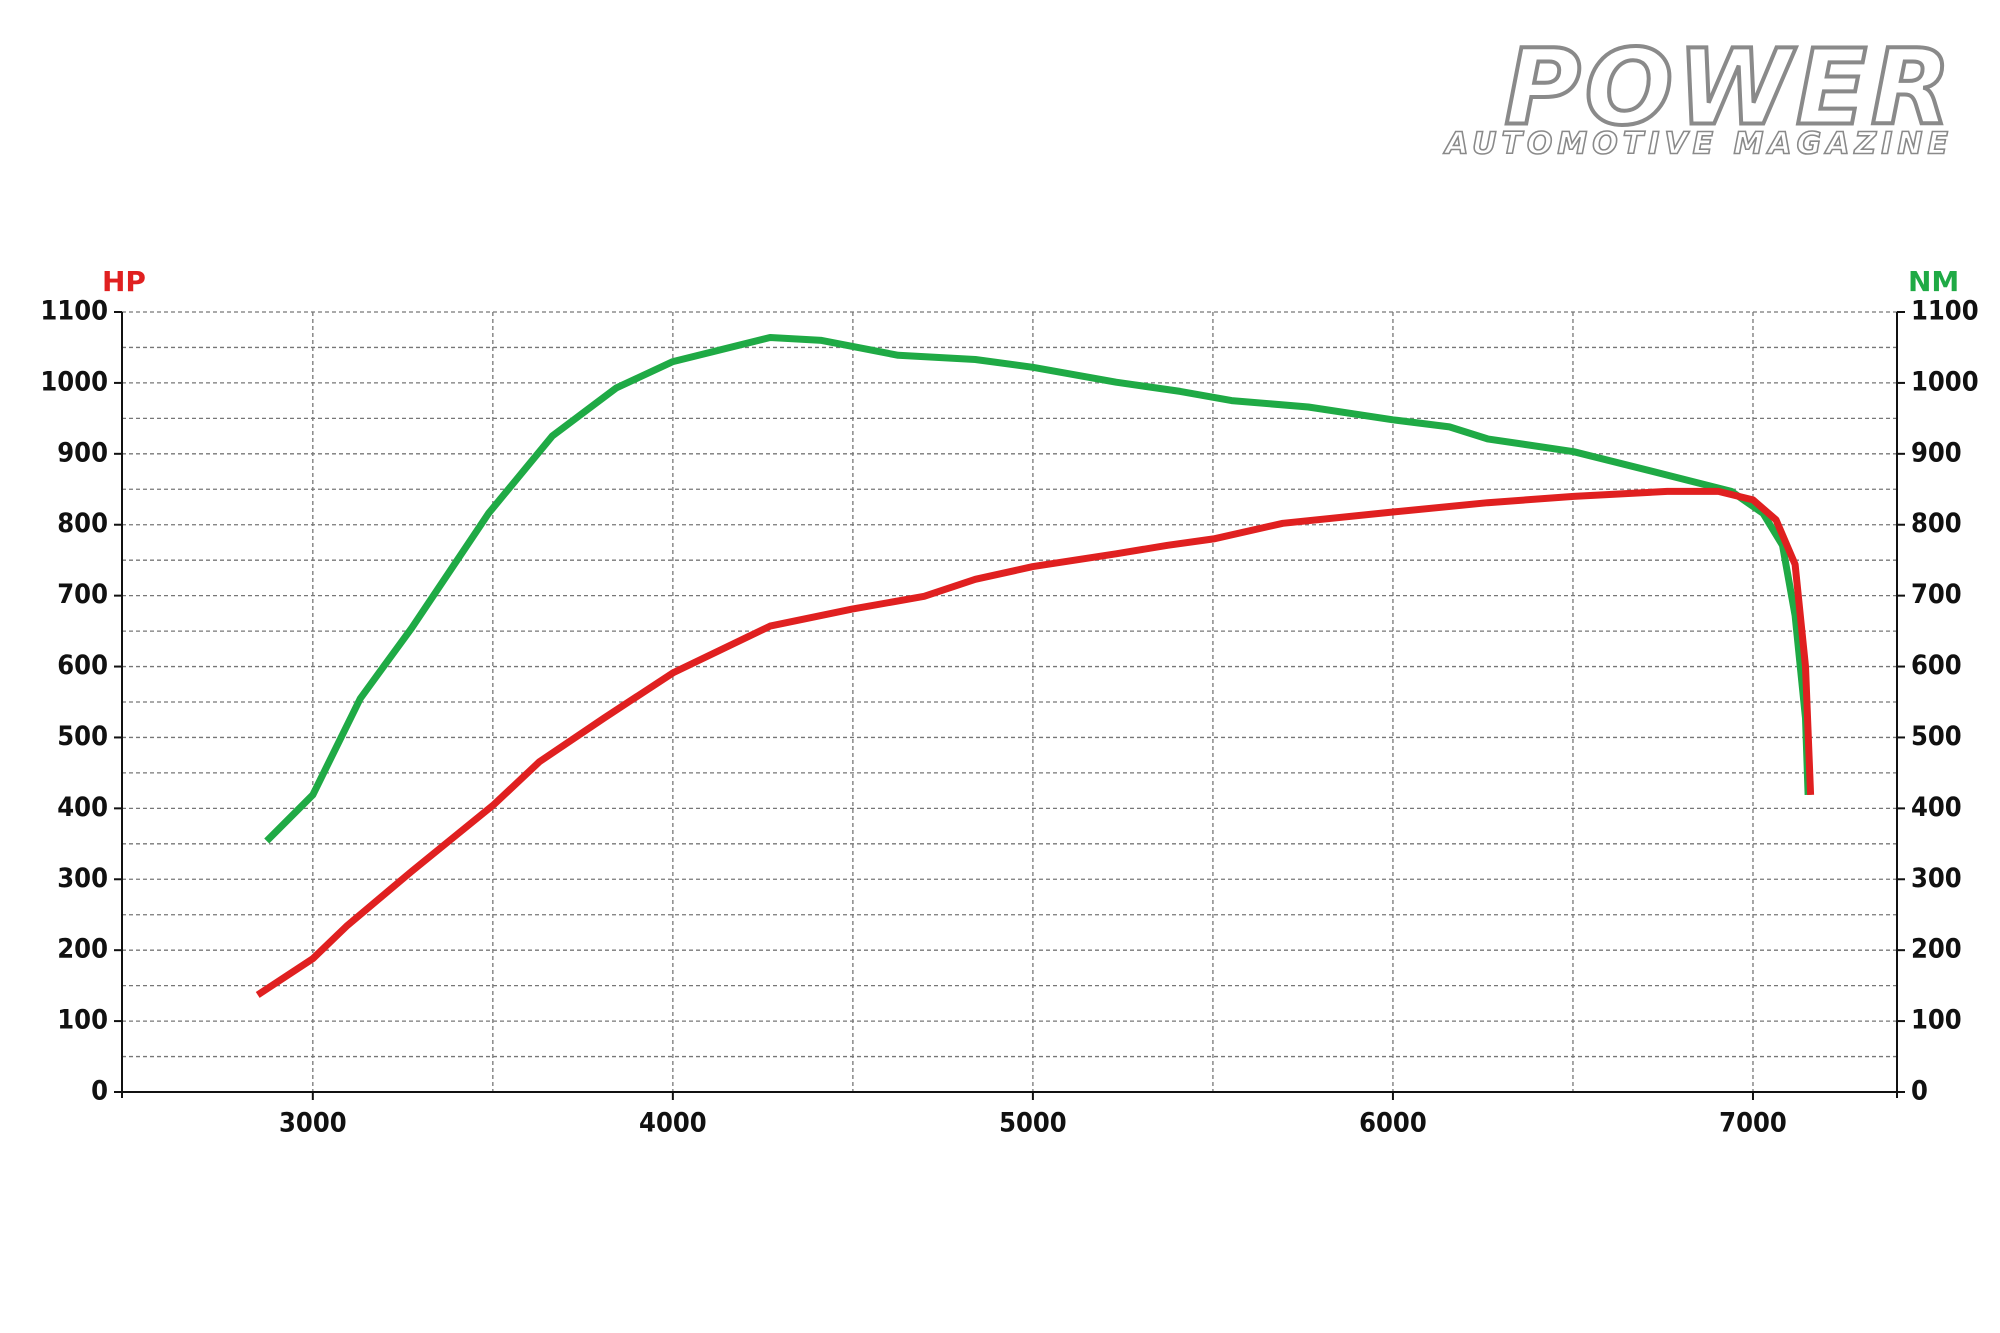 The width and height of the screenshot is (2000, 1333). I want to click on y-tick-label: 500, so click(82, 736).